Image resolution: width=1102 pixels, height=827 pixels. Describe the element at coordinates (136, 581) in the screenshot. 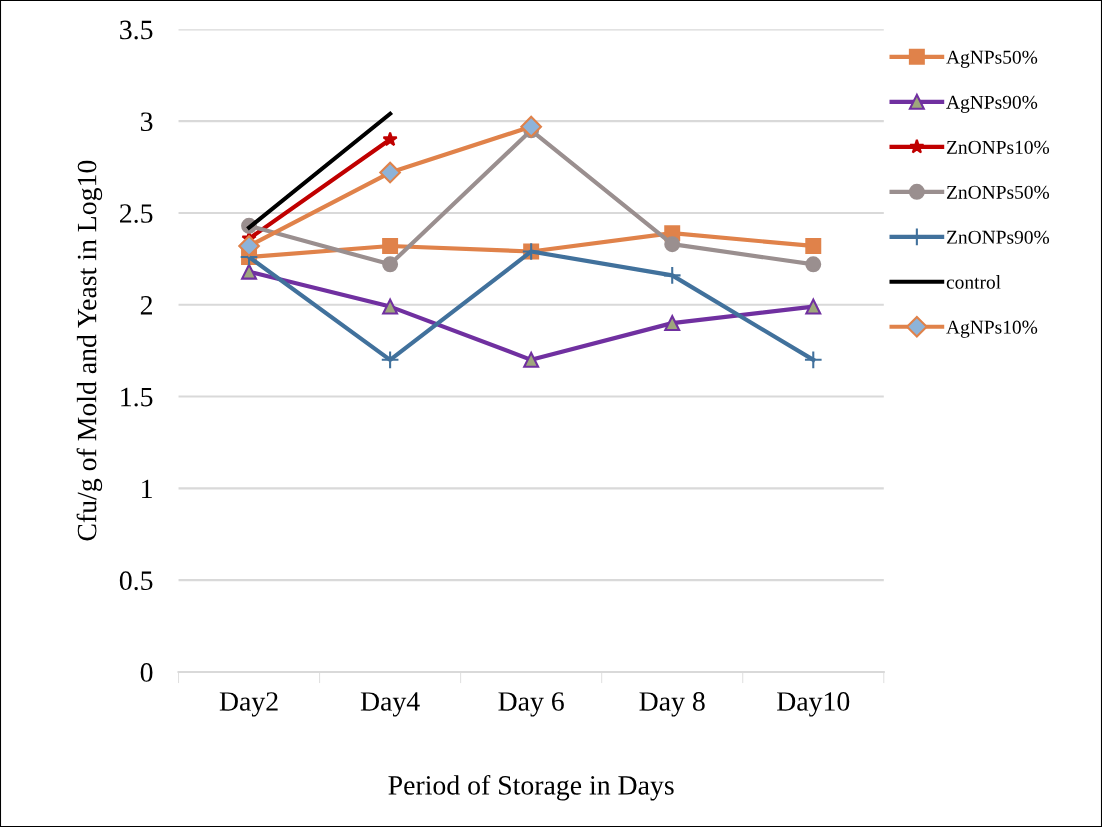

I see `y-tick-label: 0.5` at that location.